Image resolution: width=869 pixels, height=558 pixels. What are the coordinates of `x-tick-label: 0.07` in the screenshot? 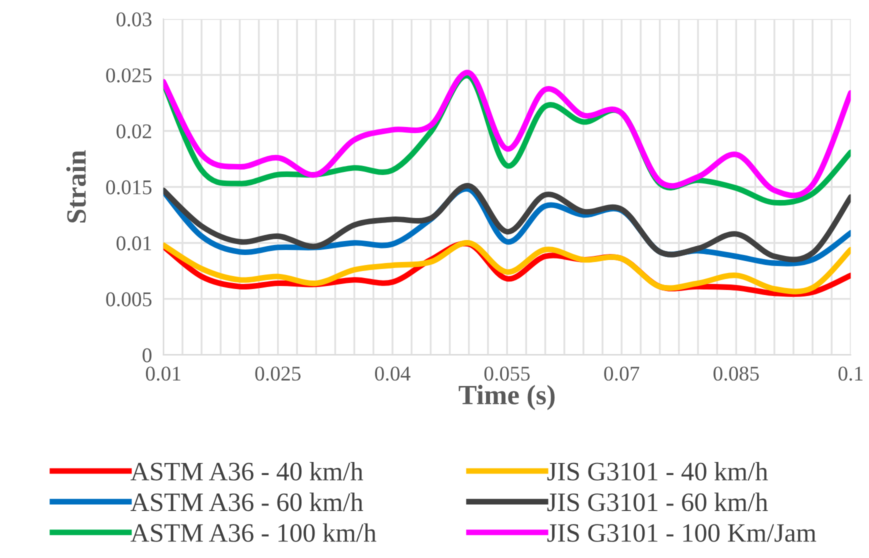 It's located at (622, 373).